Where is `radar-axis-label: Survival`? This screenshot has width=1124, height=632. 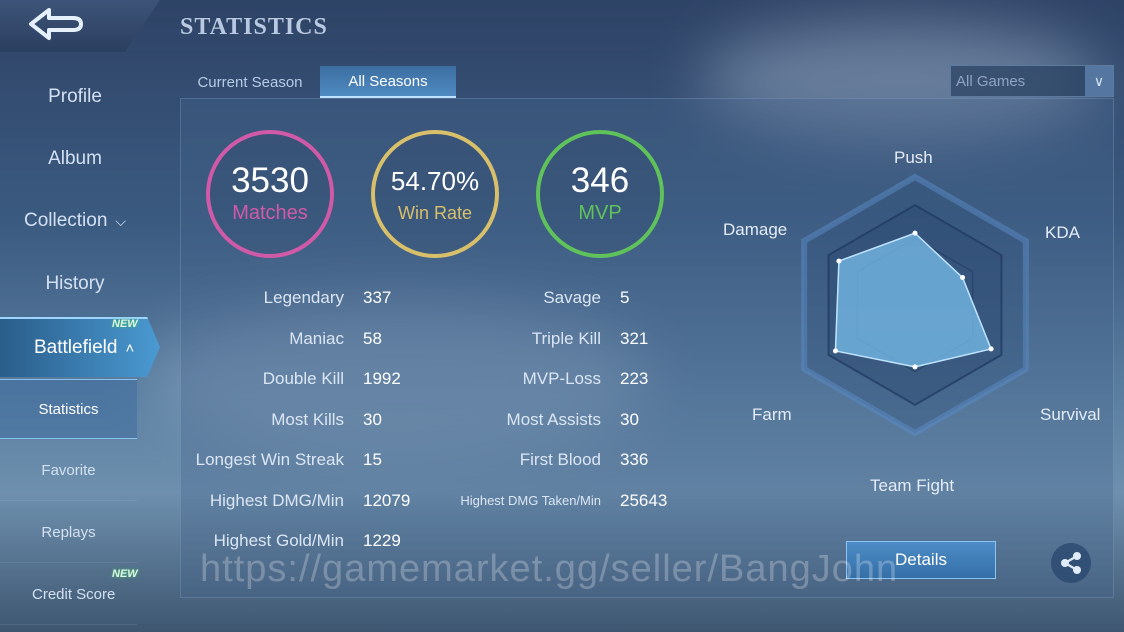
radar-axis-label: Survival is located at coordinates (1070, 414).